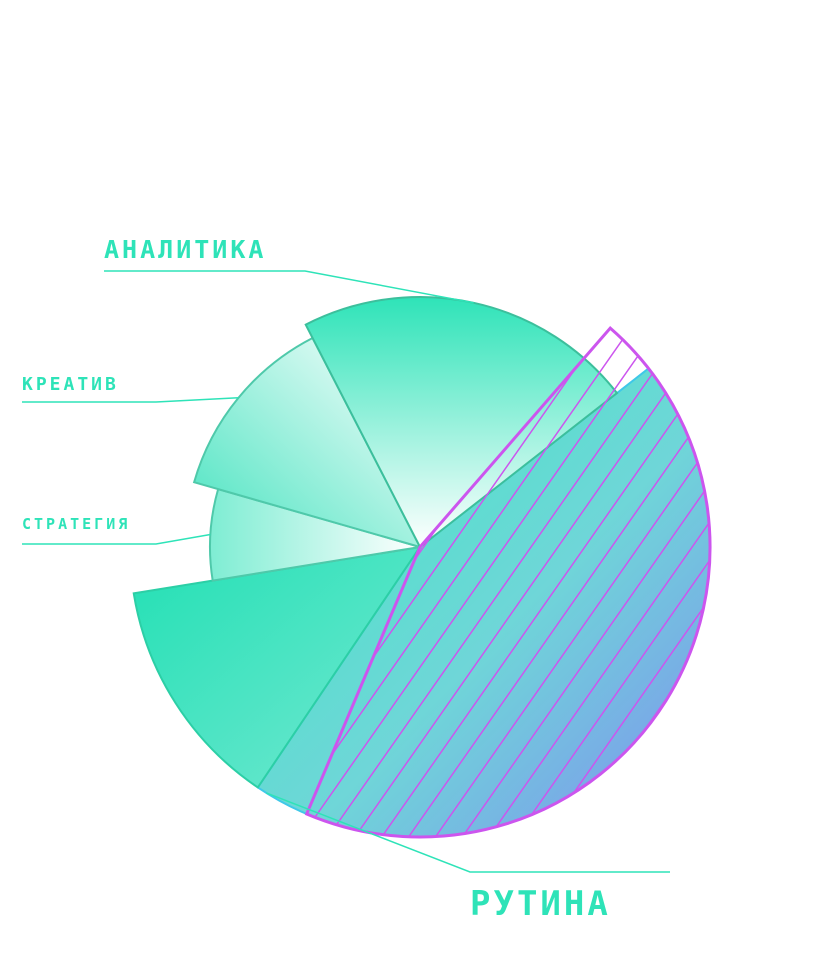 The height and width of the screenshot is (965, 830). Describe the element at coordinates (307, 442) in the screenshot. I see `pie-slice-creative` at that location.